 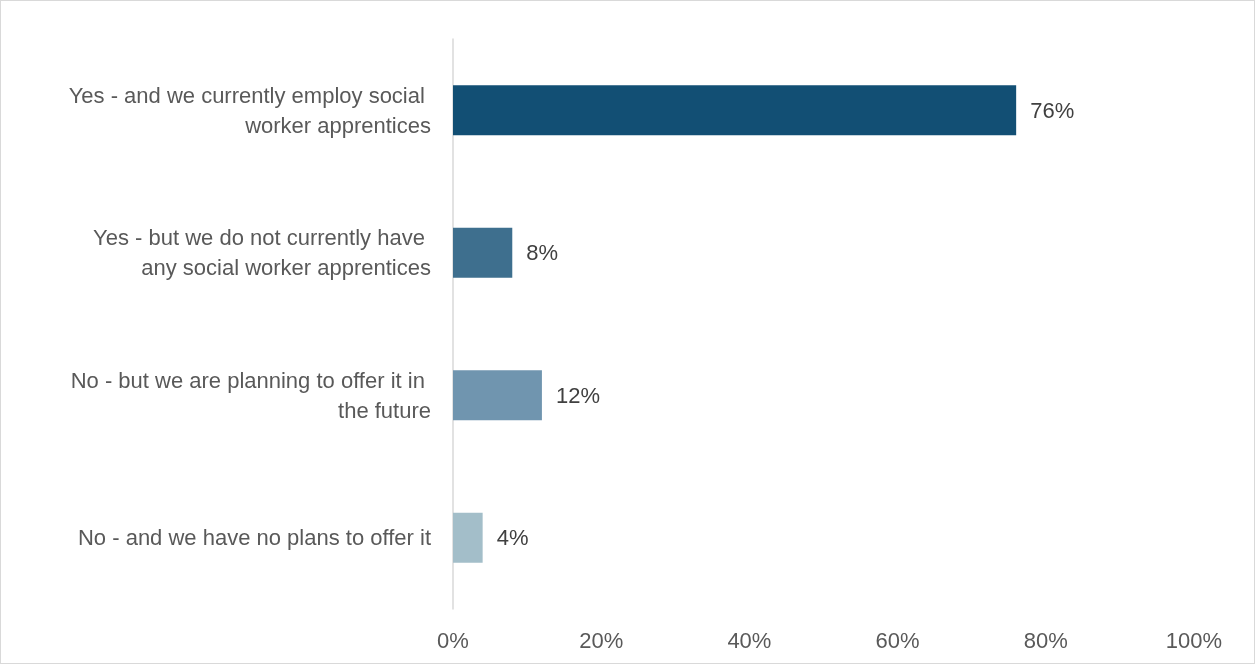 What do you see at coordinates (577, 395) in the screenshot?
I see `data-label: 12%` at bounding box center [577, 395].